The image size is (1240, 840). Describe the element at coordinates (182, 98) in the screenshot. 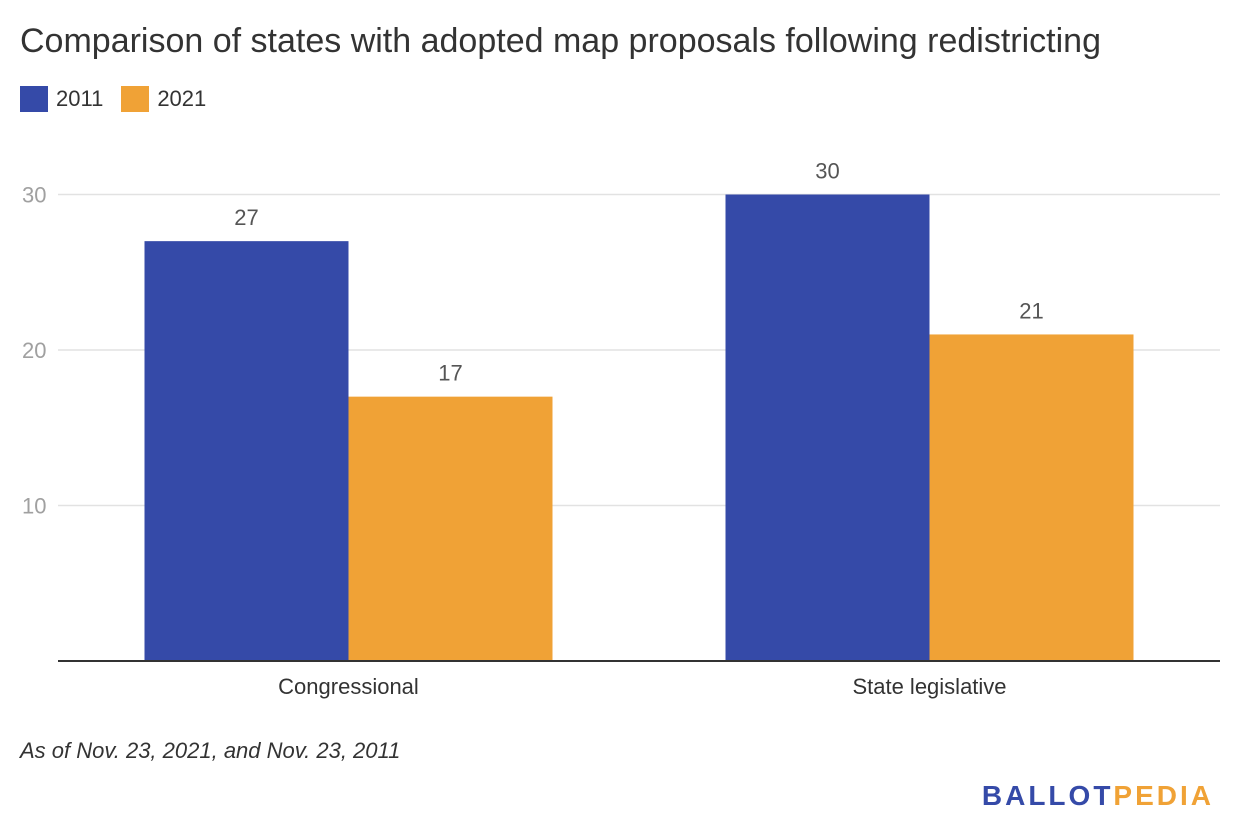

I see `legend-label-2021: 2021` at that location.